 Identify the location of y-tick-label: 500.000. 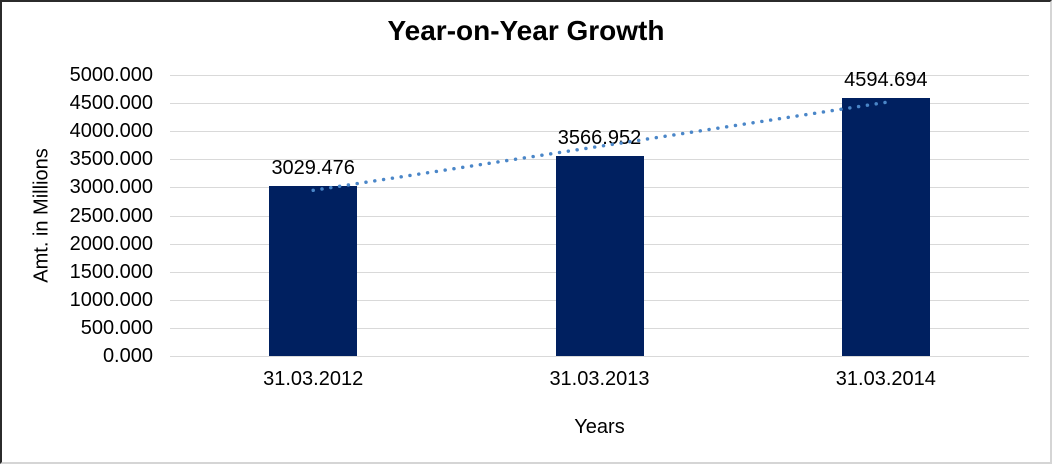
(116, 327).